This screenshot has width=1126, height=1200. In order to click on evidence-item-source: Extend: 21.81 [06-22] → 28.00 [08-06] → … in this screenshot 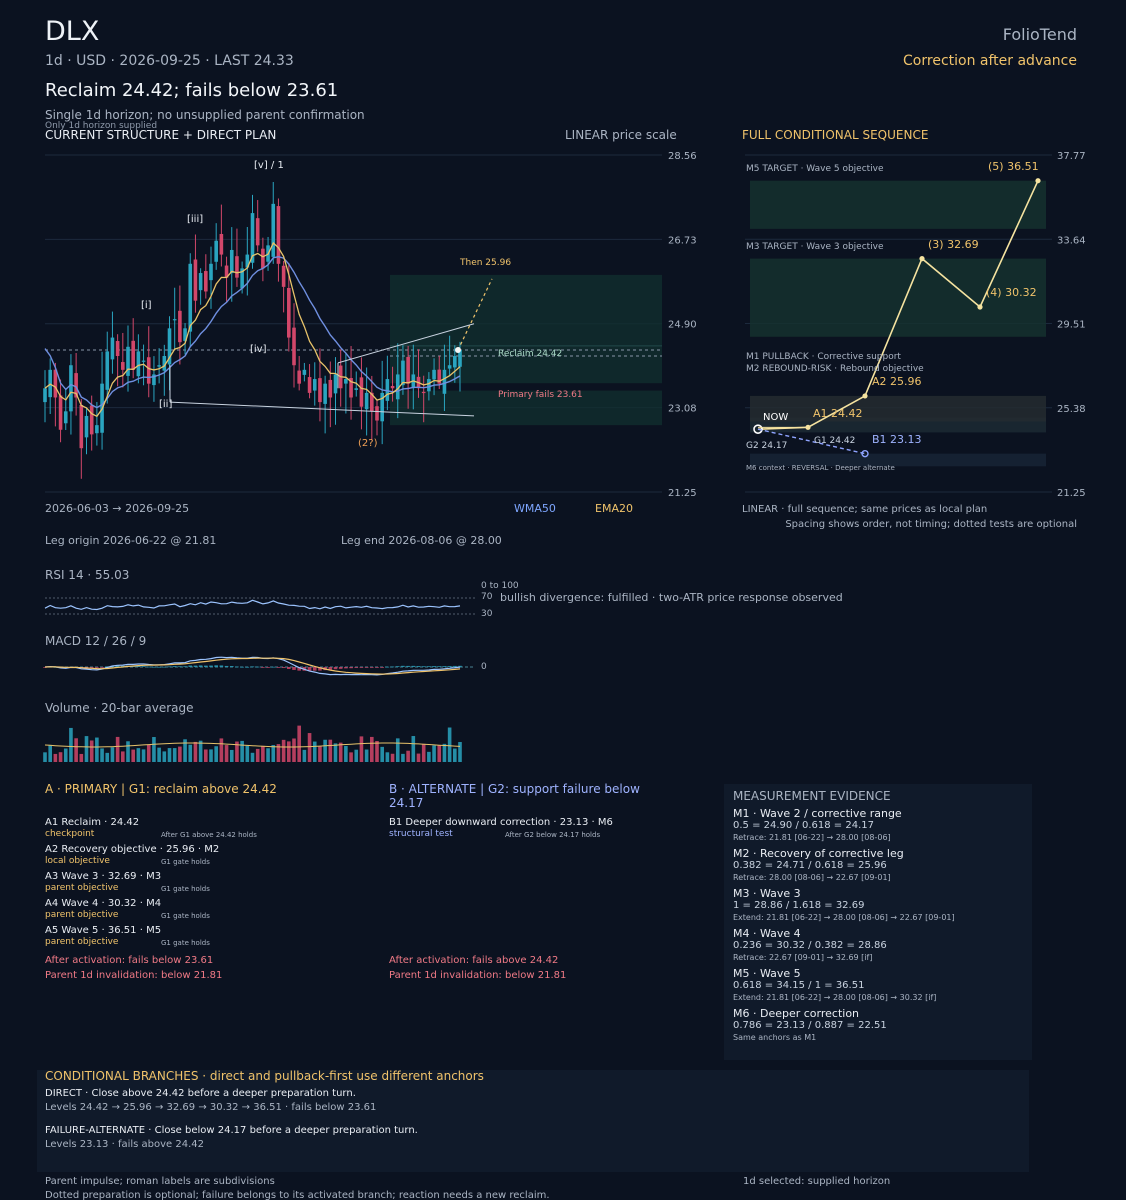, I will do `click(835, 997)`.